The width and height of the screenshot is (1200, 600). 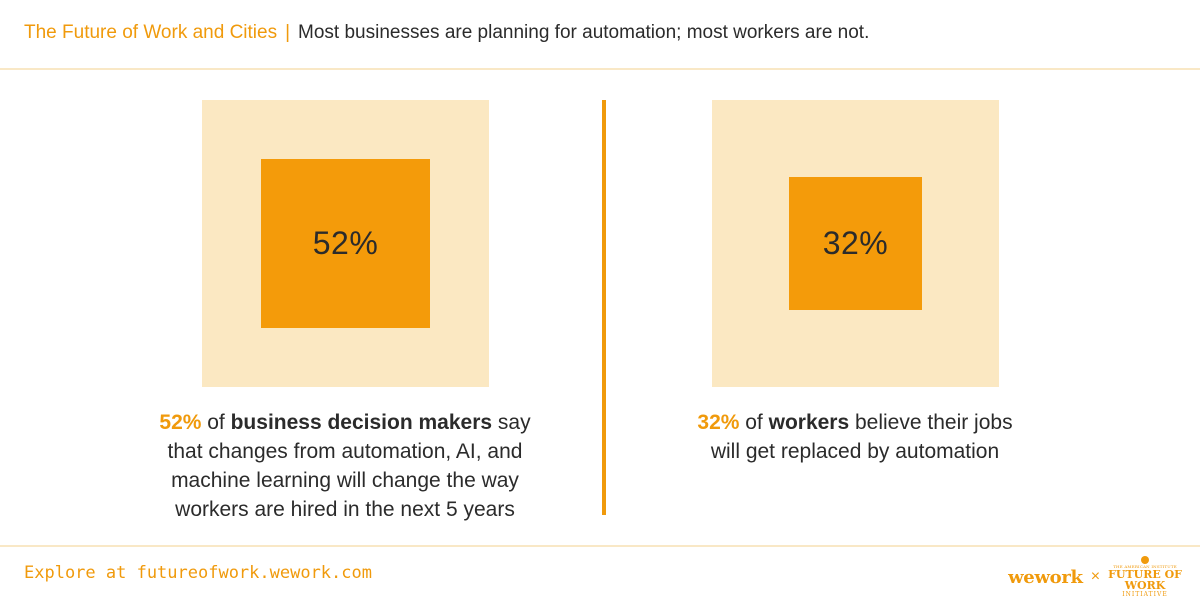 What do you see at coordinates (1145, 594) in the screenshot?
I see `fow-logo-line3: INITIATIVE` at bounding box center [1145, 594].